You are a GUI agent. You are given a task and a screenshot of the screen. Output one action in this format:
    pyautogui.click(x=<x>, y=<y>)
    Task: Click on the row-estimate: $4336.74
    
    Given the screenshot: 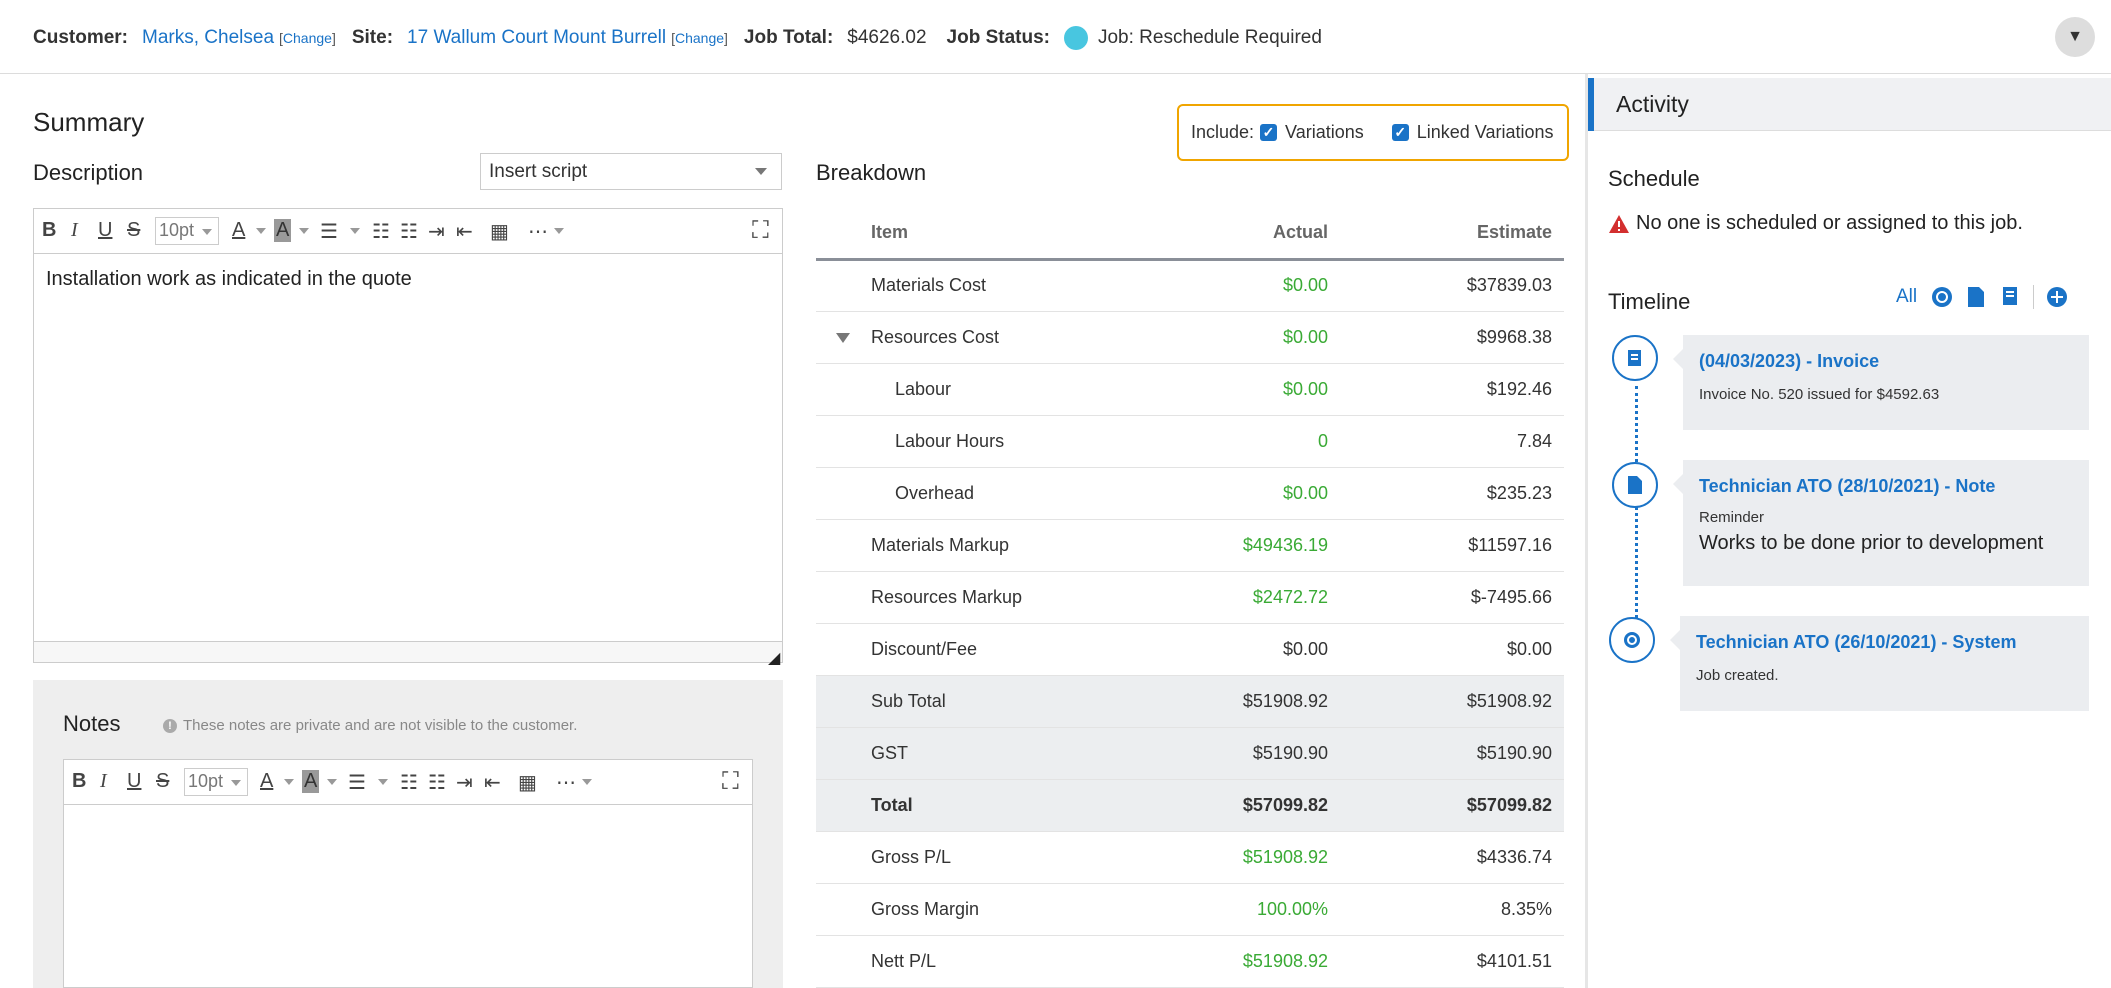 What is the action you would take?
    pyautogui.click(x=1446, y=857)
    